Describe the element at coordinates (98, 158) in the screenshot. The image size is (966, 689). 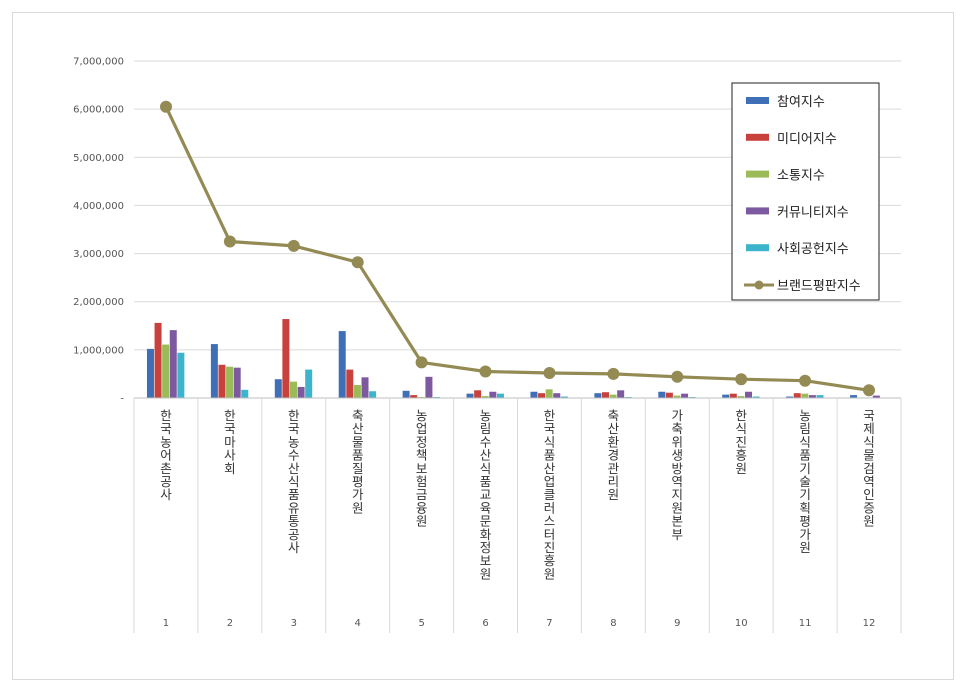
I see `y-tick-label: 5,000,000` at that location.